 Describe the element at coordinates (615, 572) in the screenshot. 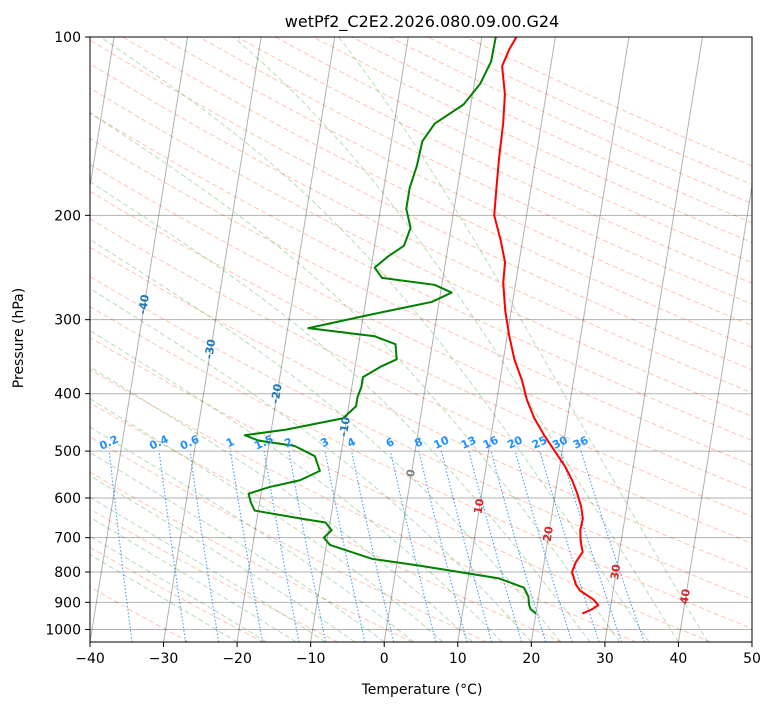

I see `isotherm-label: 30` at that location.